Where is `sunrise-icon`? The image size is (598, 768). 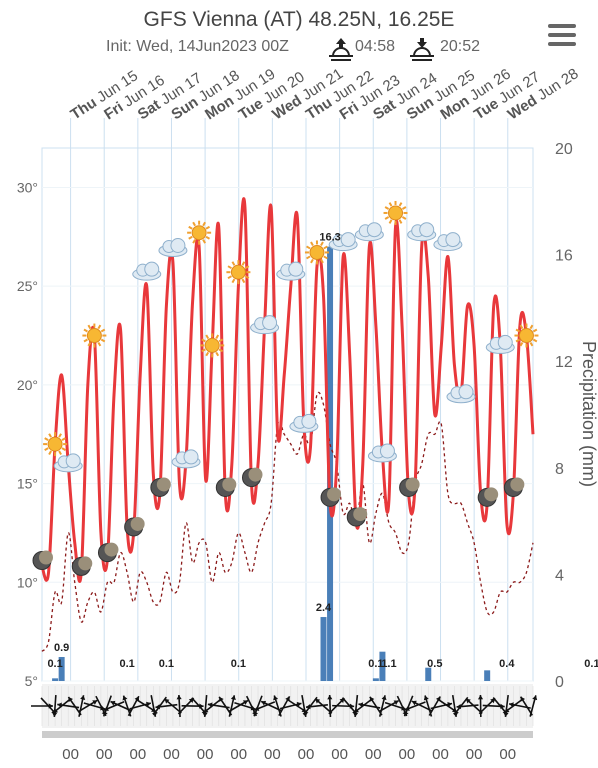
sunrise-icon is located at coordinates (341, 49).